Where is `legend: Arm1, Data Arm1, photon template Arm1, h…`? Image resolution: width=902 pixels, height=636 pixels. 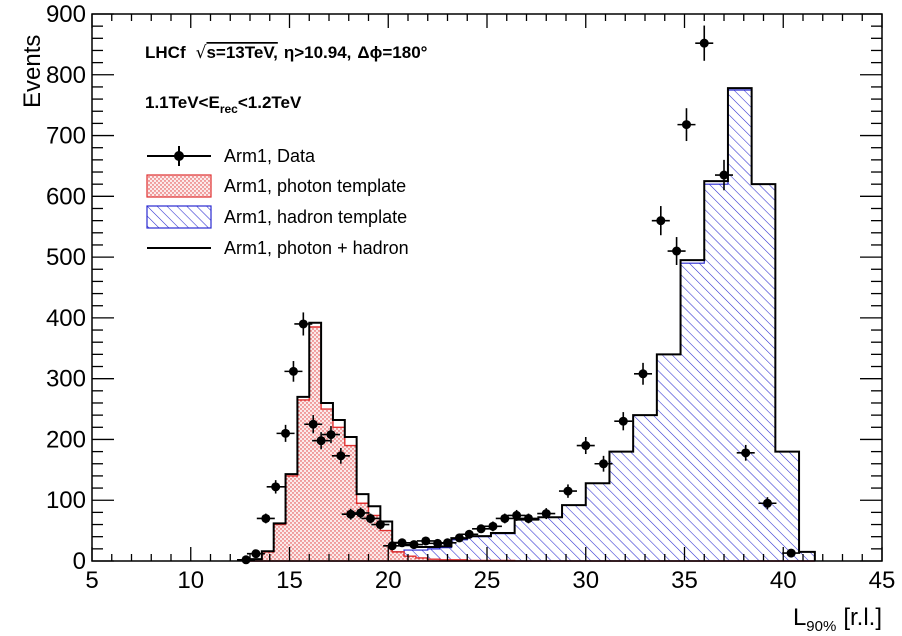 legend: Arm1, Data Arm1, photon template Arm1, h… is located at coordinates (277, 202).